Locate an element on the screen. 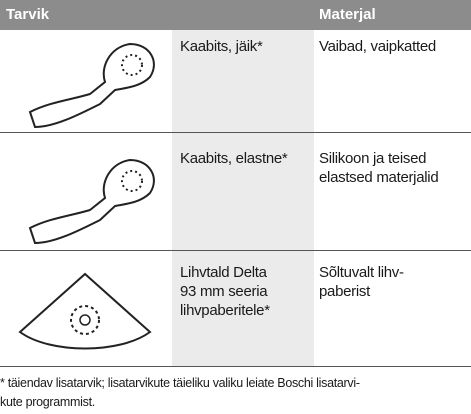  tool-name: Kaabits, elastne* is located at coordinates (234, 158).